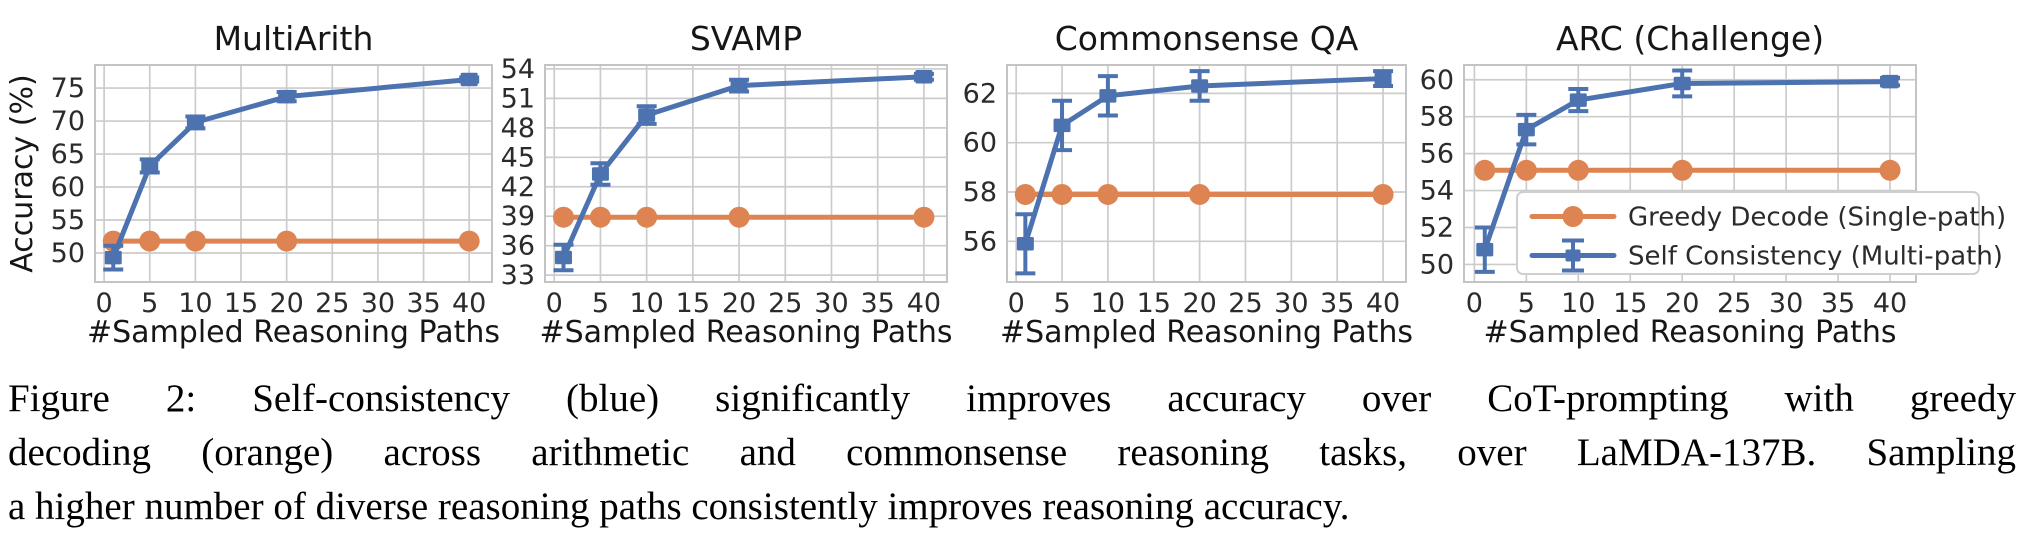  I want to click on y-tick-label: 70, so click(68, 121).